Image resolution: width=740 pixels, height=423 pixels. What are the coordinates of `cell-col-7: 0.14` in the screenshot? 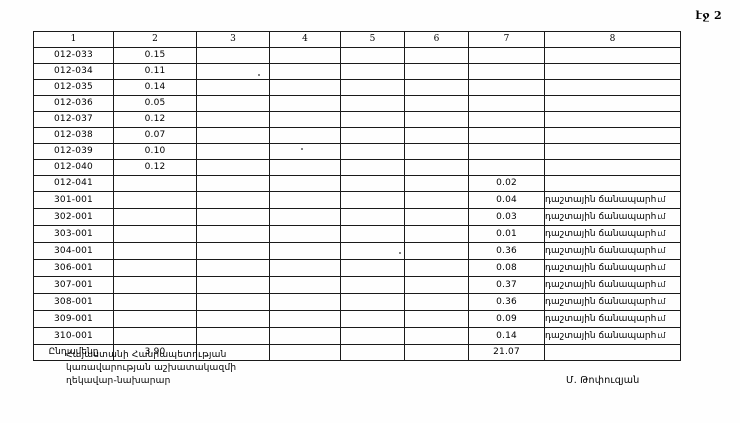 It's located at (506, 336).